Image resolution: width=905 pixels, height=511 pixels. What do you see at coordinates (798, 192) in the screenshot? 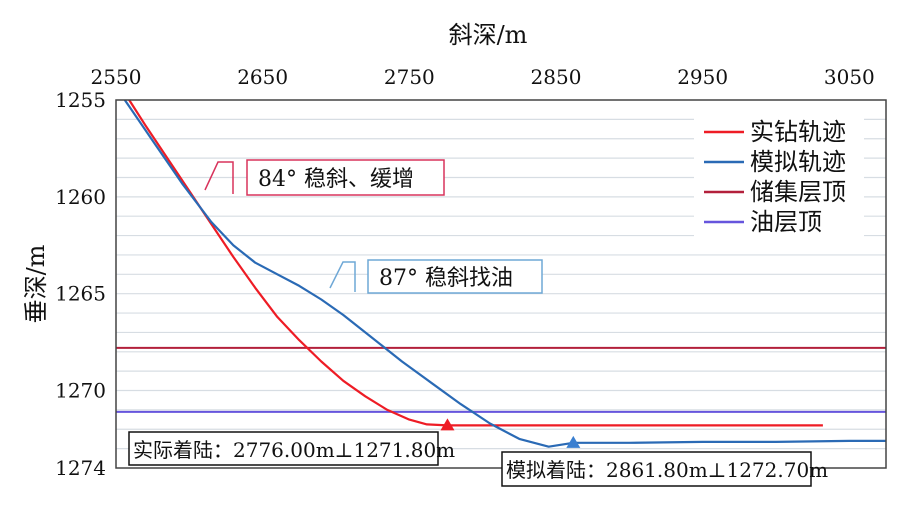
I see `legend-label-reservoir-top: 储集层顶` at bounding box center [798, 192].